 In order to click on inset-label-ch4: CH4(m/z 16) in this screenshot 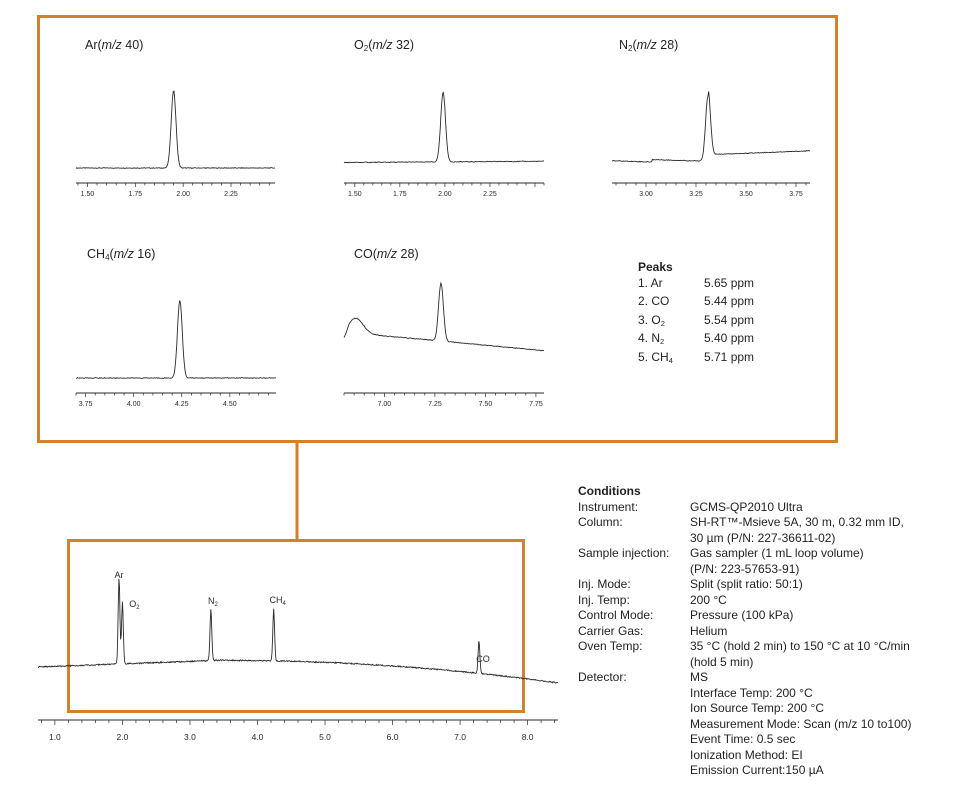, I will do `click(121, 254)`.